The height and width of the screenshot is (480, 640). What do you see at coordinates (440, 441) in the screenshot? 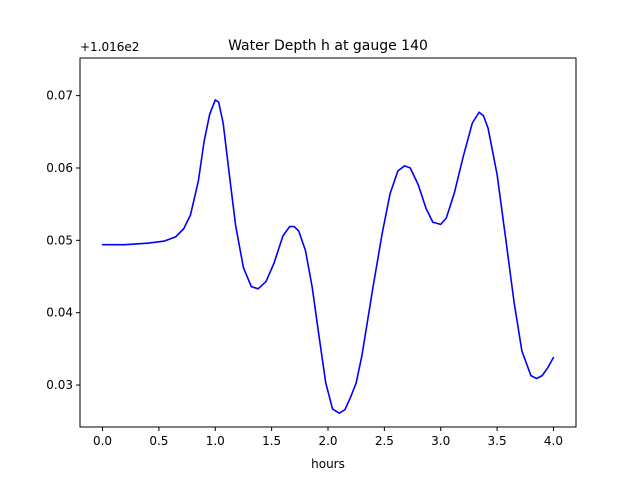
I see `x-tick-label: 3.0` at bounding box center [440, 441].